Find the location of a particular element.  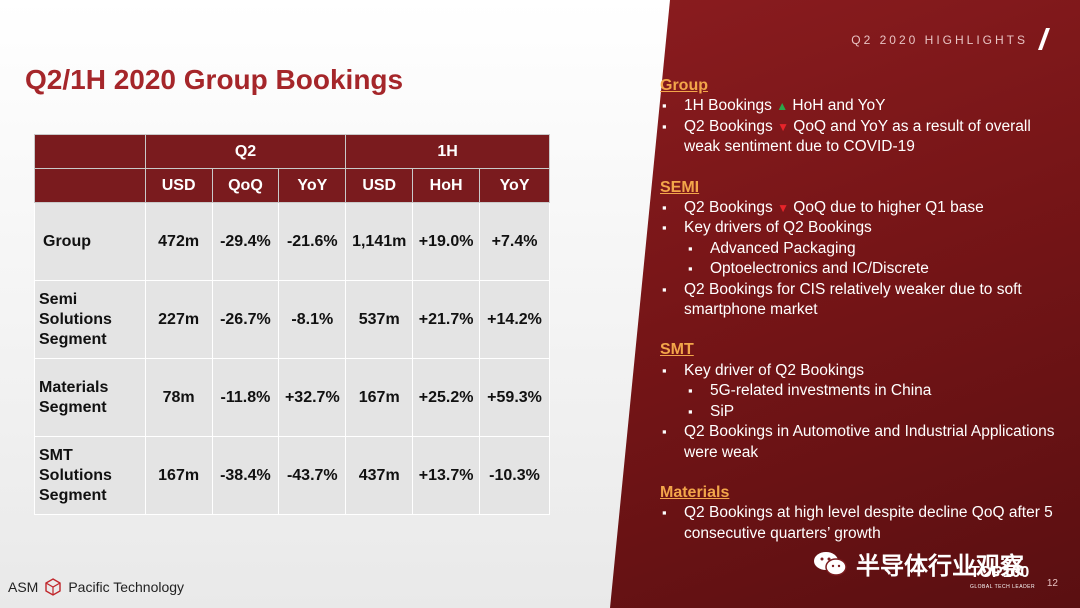

table-cell: -43.7% is located at coordinates (312, 475).